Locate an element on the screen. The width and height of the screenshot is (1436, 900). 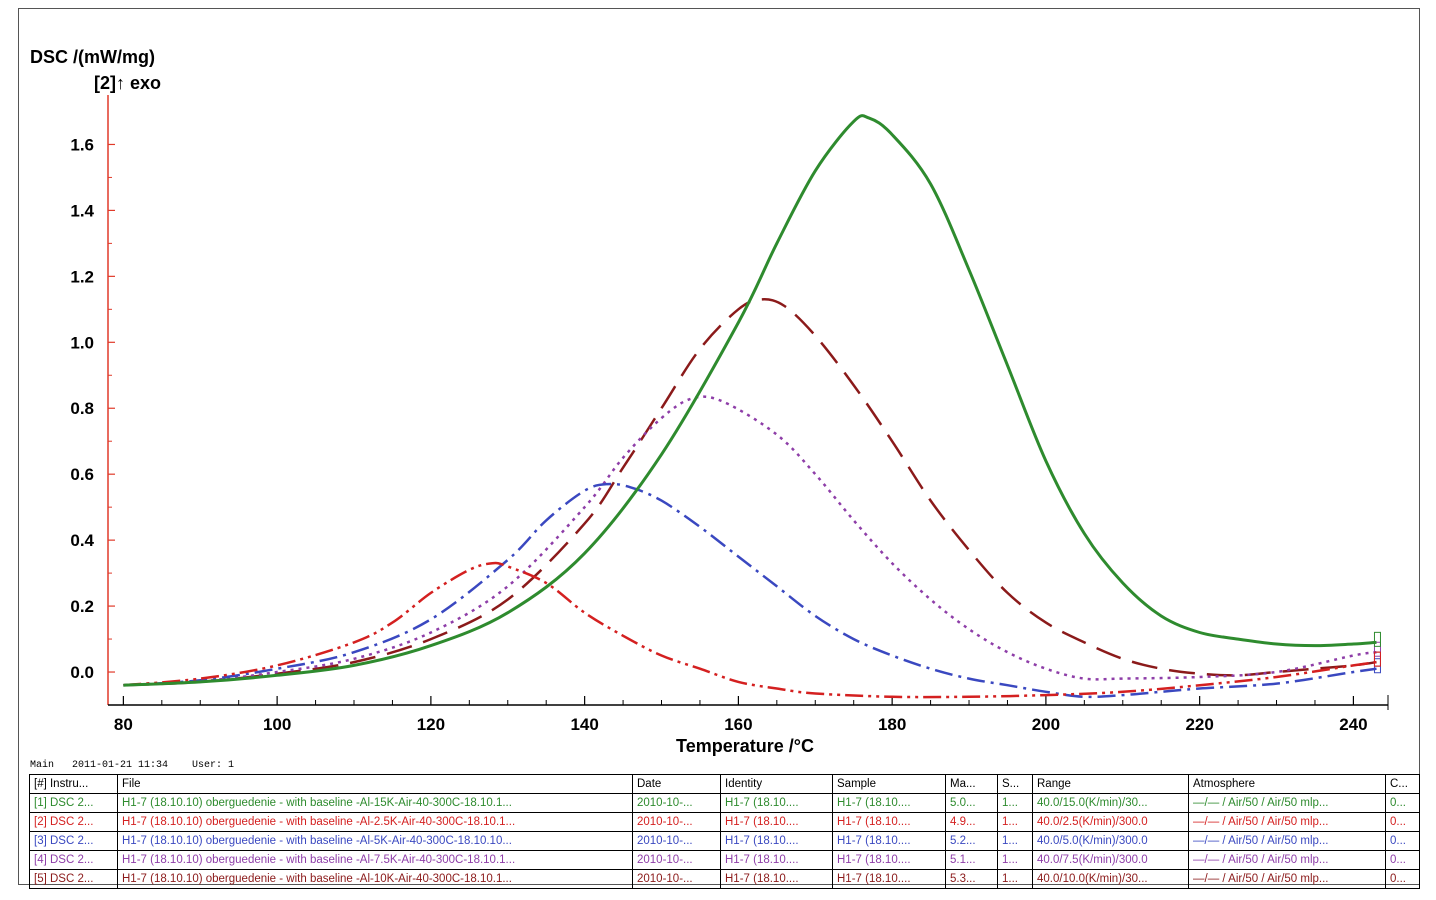
y-tick-label: 0.2 is located at coordinates (82, 606).